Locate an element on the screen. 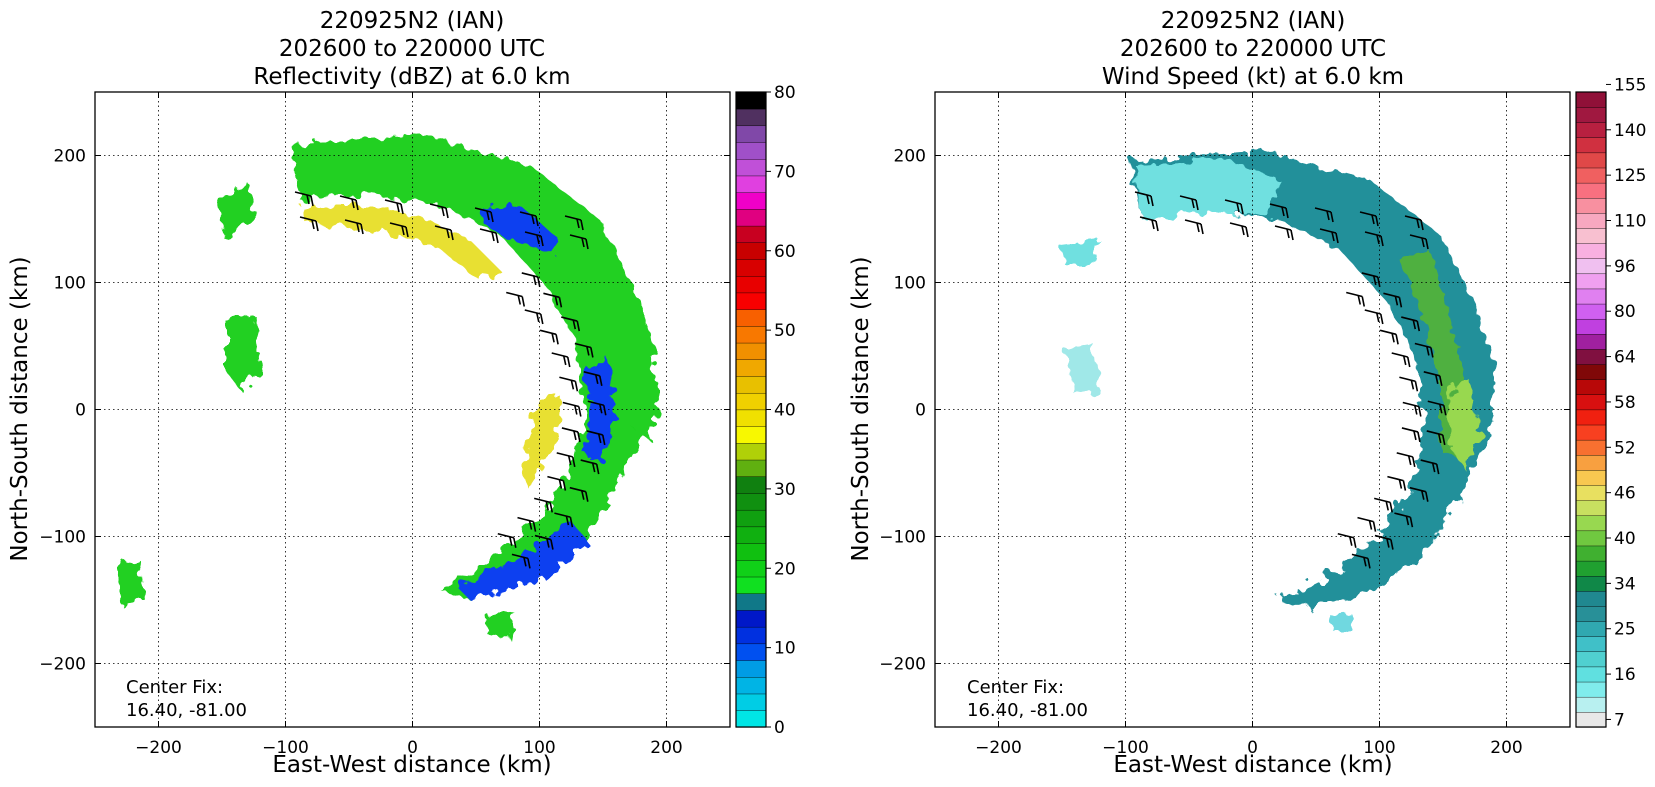 The image size is (1655, 787). reflectivity-colorbar-label: 70 is located at coordinates (785, 172).